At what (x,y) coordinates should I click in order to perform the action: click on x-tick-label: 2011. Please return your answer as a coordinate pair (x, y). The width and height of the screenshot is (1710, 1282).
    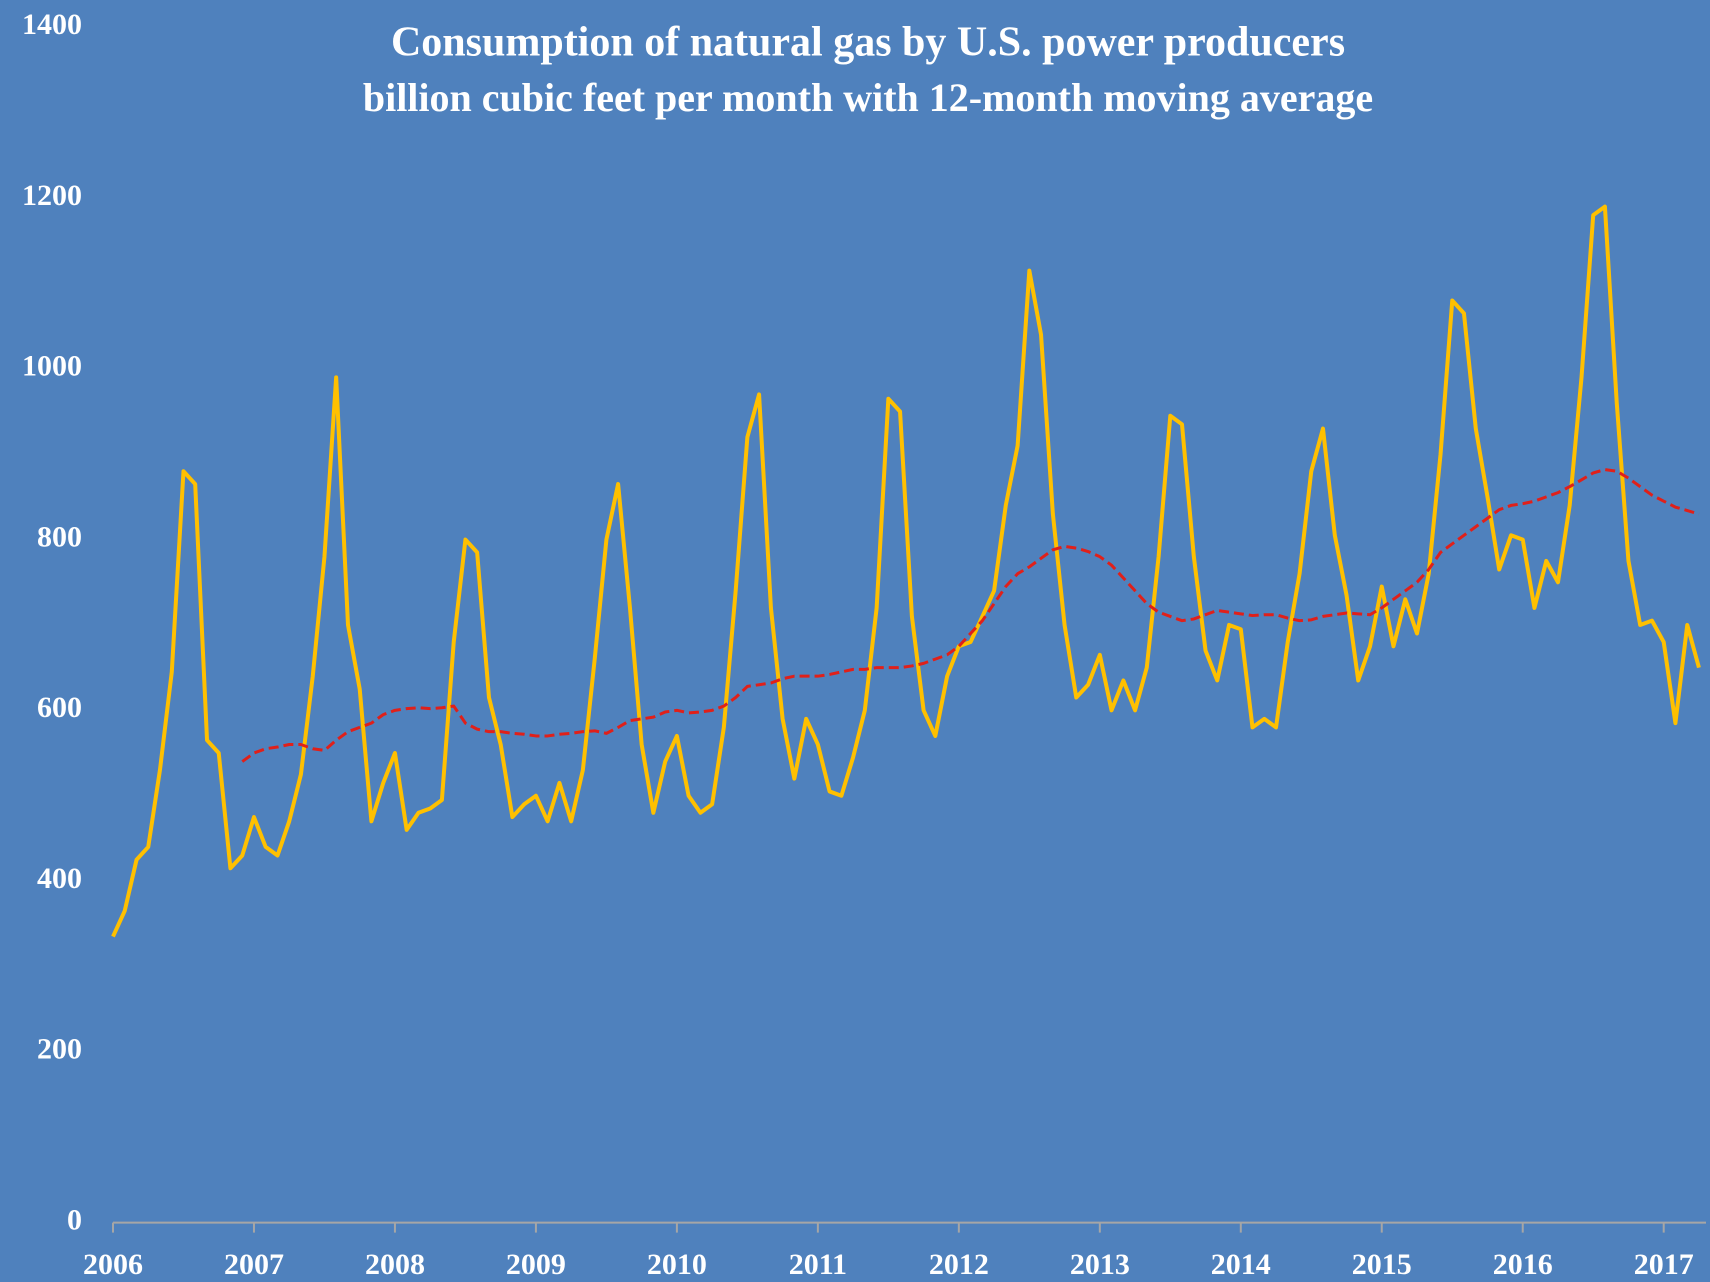
    Looking at the image, I should click on (818, 1264).